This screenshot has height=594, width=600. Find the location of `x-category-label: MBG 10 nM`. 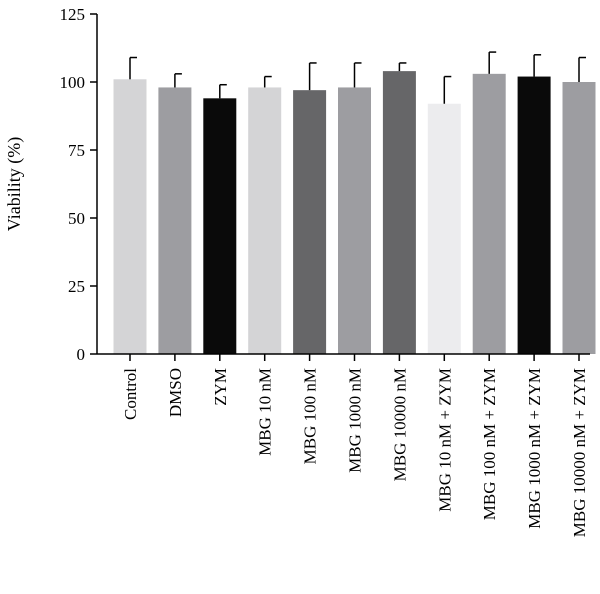

x-category-label: MBG 10 nM is located at coordinates (265, 412).